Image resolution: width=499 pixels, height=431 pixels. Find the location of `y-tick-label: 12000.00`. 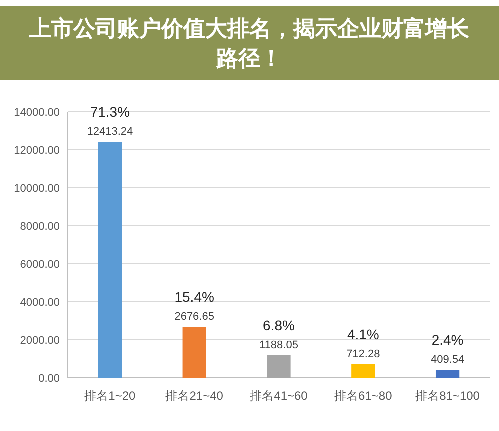

y-tick-label: 12000.00 is located at coordinates (37, 151).